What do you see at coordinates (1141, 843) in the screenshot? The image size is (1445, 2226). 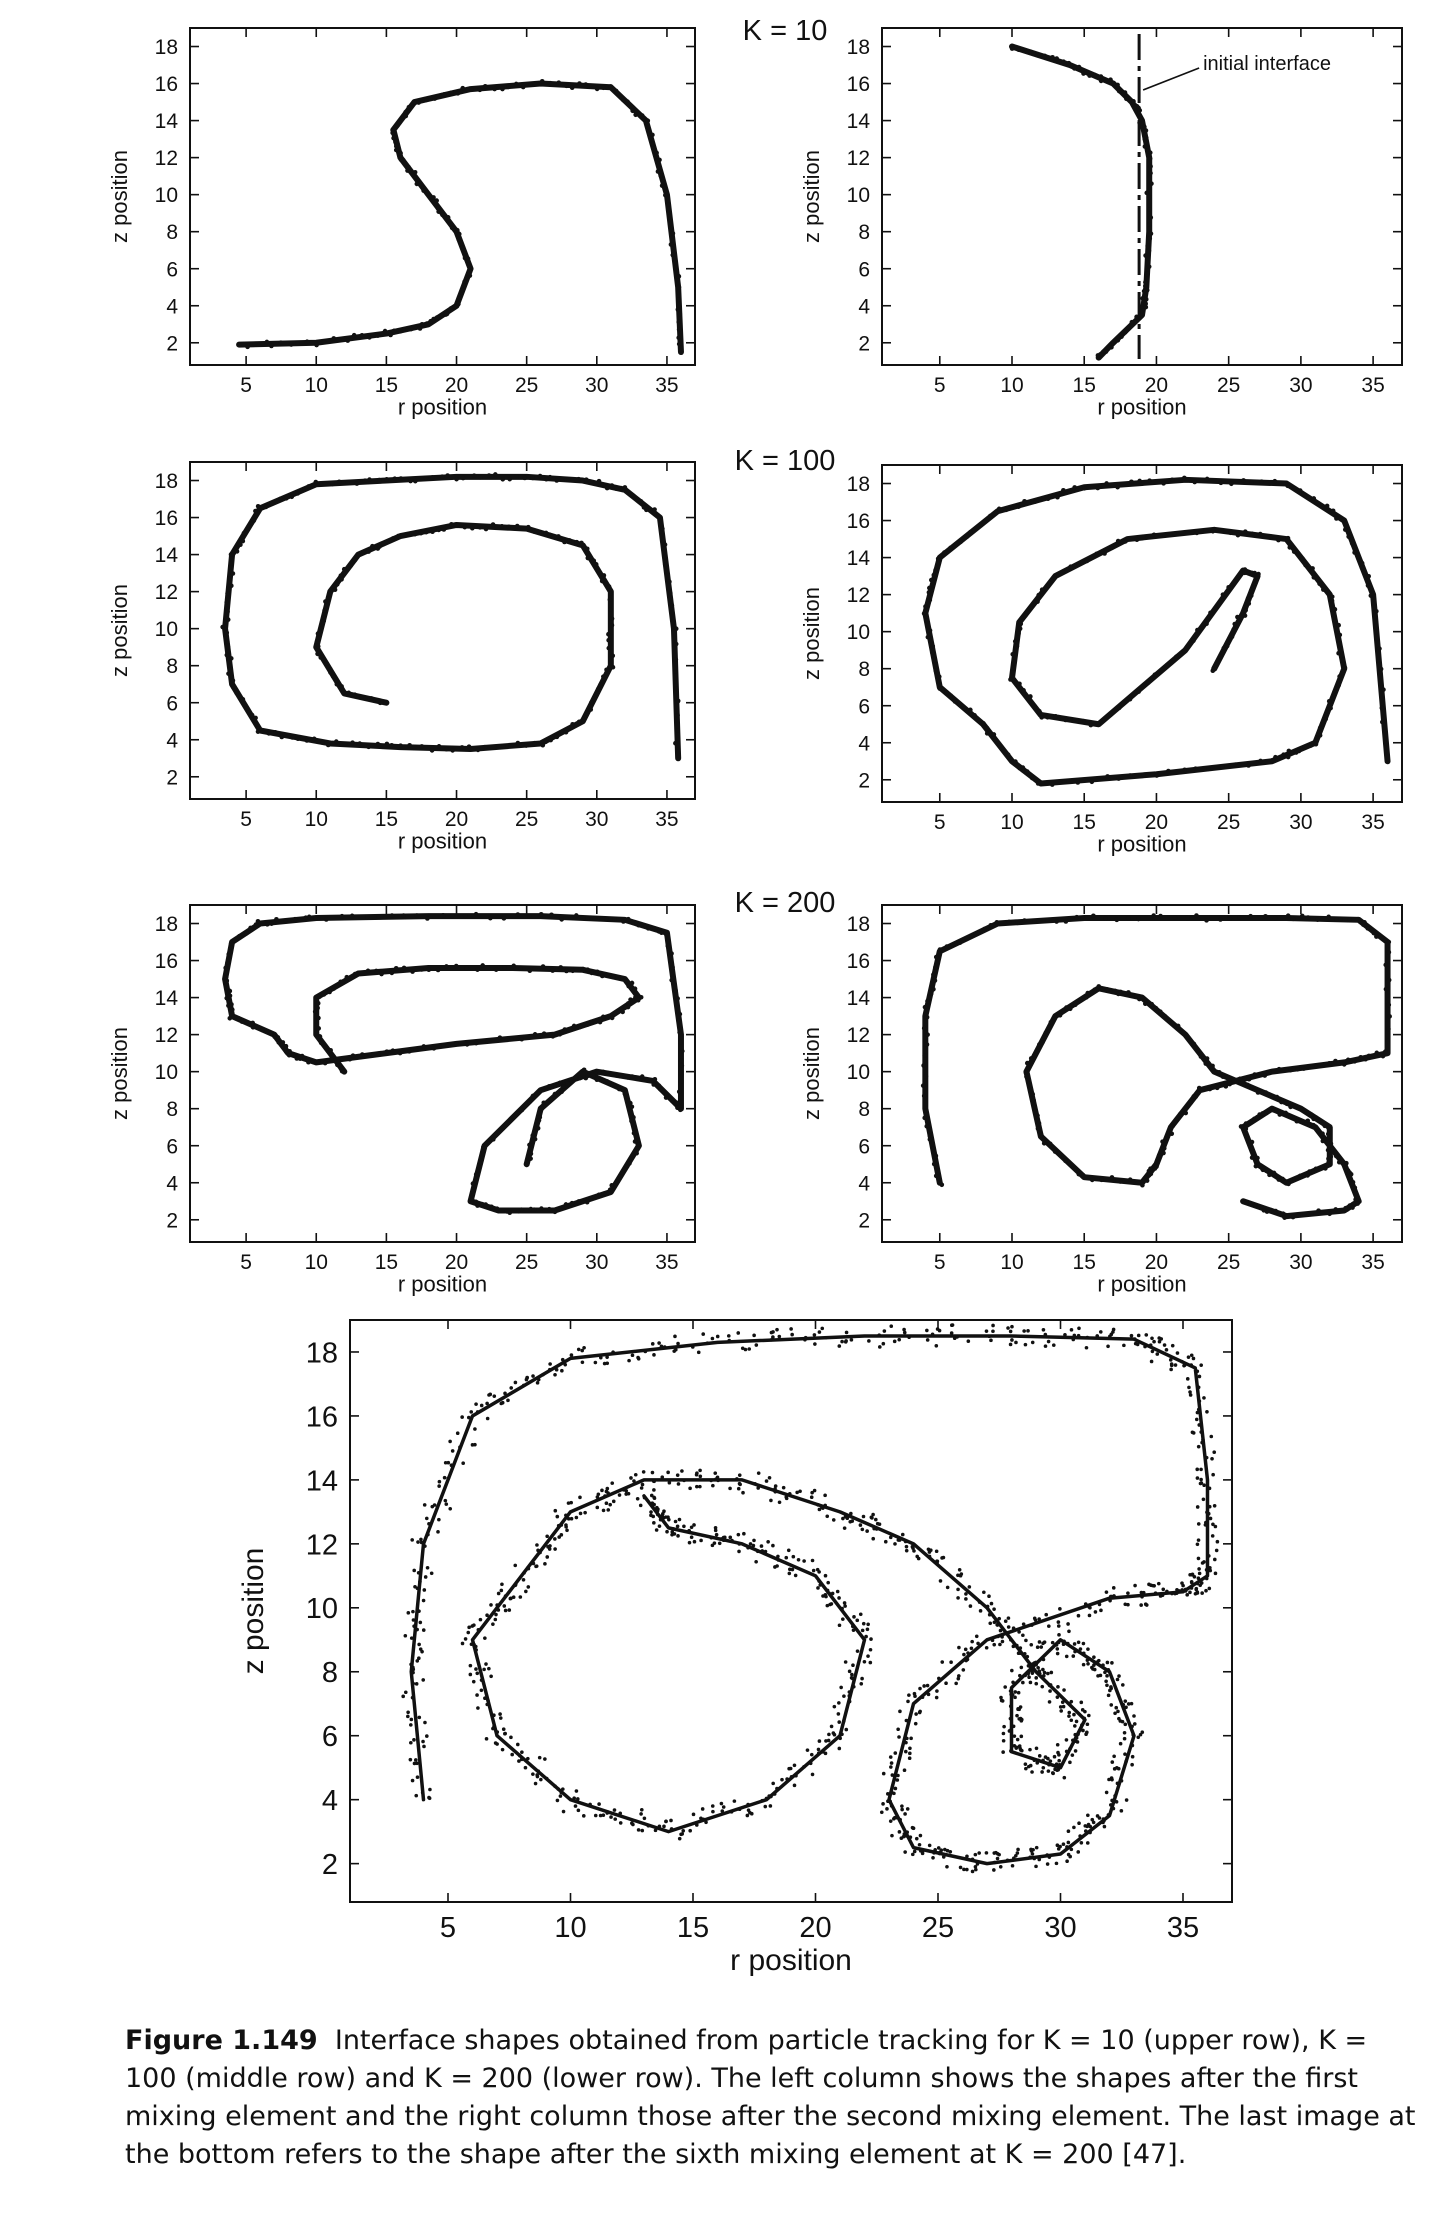 I see `x-axis-label: r position` at bounding box center [1141, 843].